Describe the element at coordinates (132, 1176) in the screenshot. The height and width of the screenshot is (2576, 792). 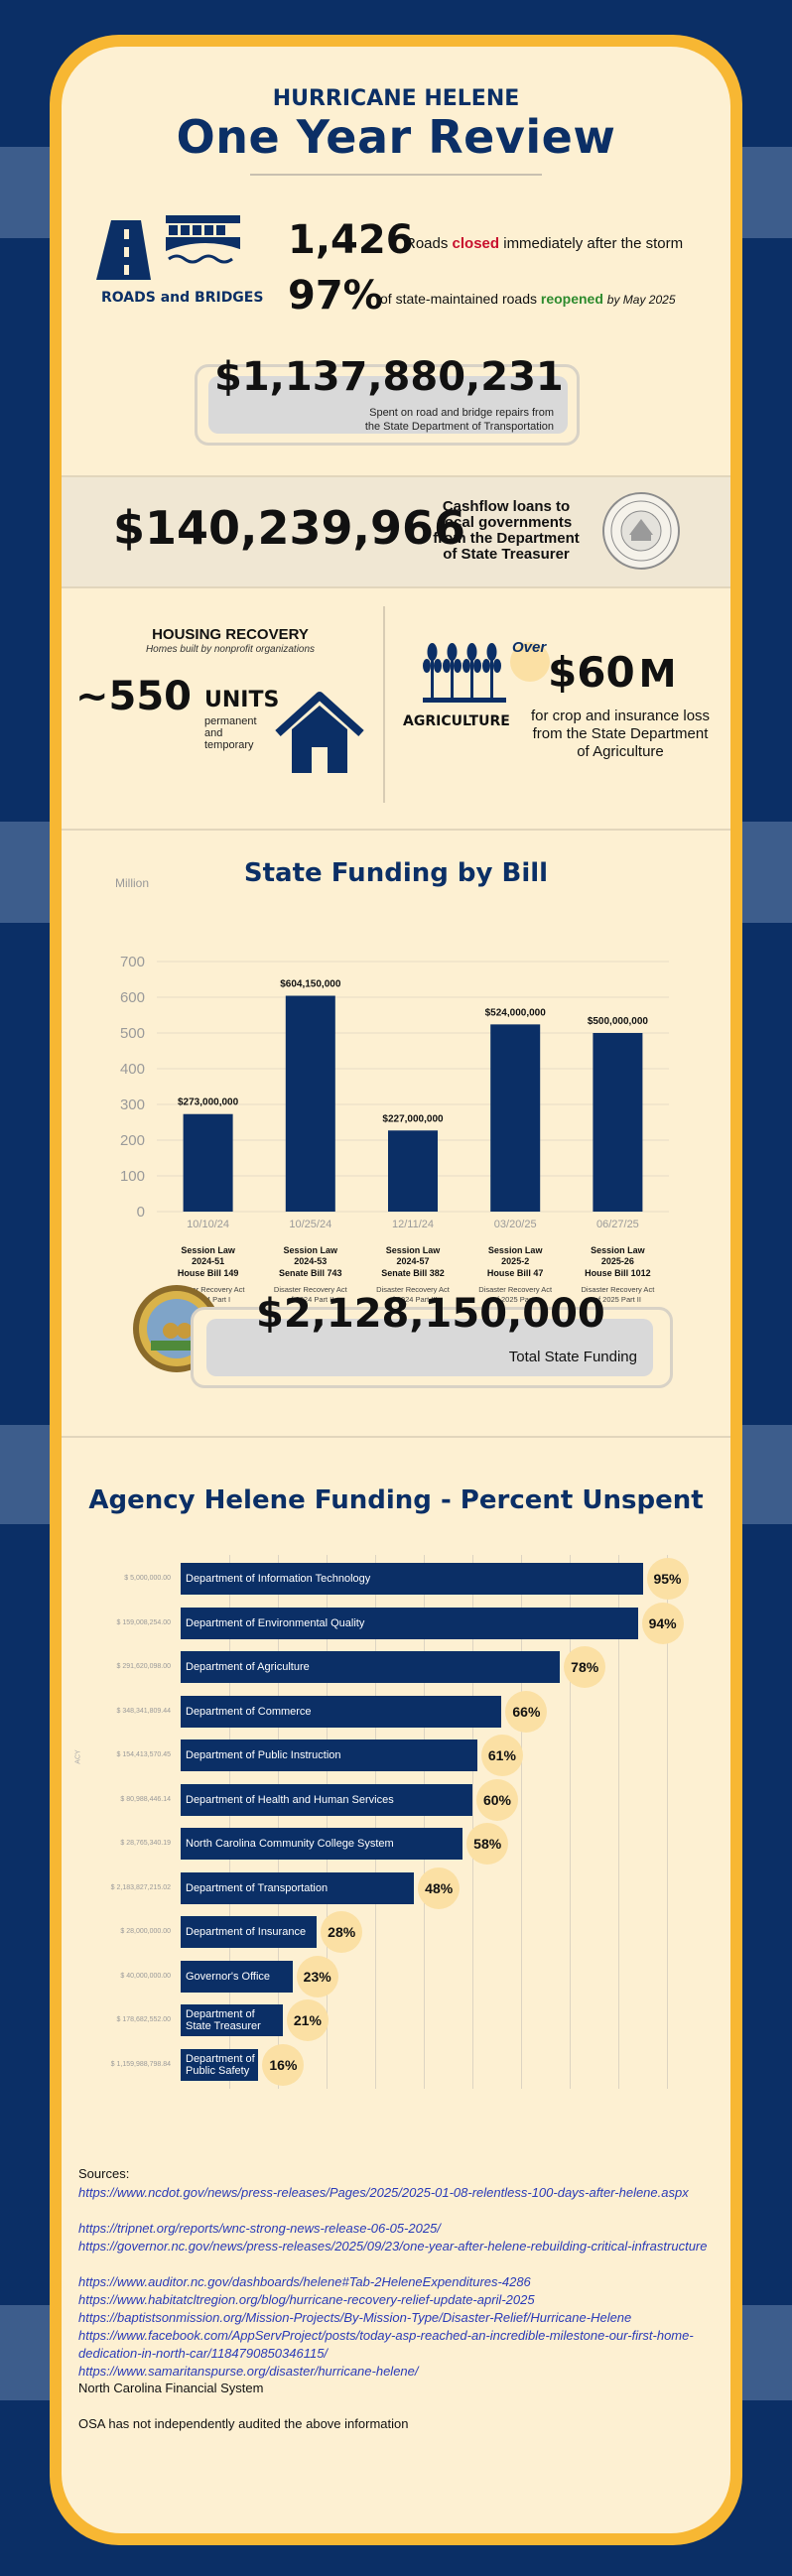
I see `y-tick-label: 100` at that location.